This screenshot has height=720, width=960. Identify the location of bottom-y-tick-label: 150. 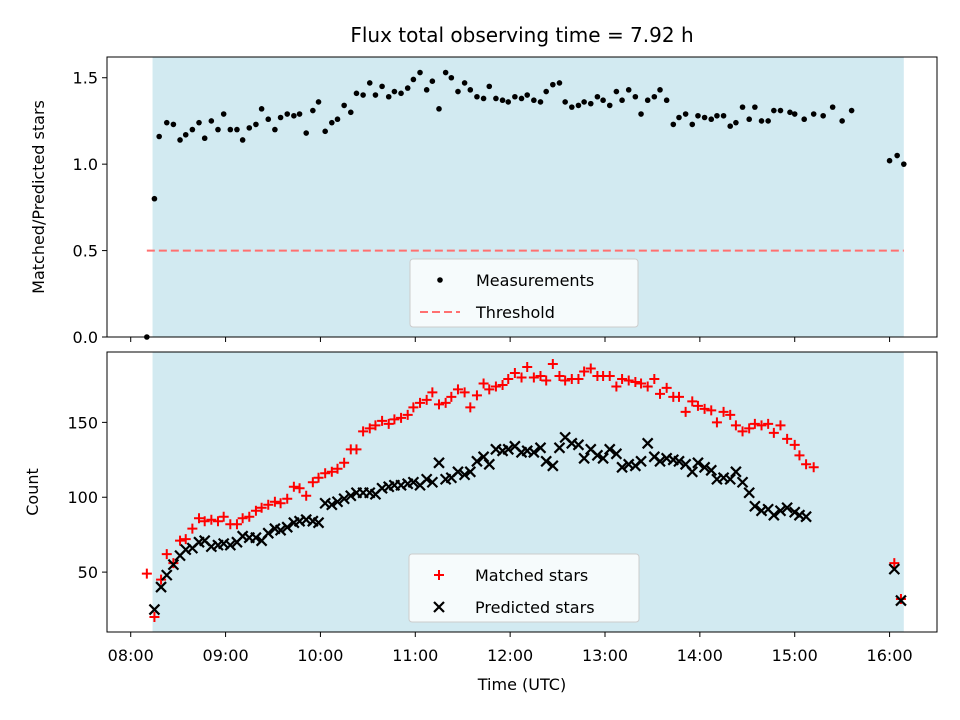
(82, 422).